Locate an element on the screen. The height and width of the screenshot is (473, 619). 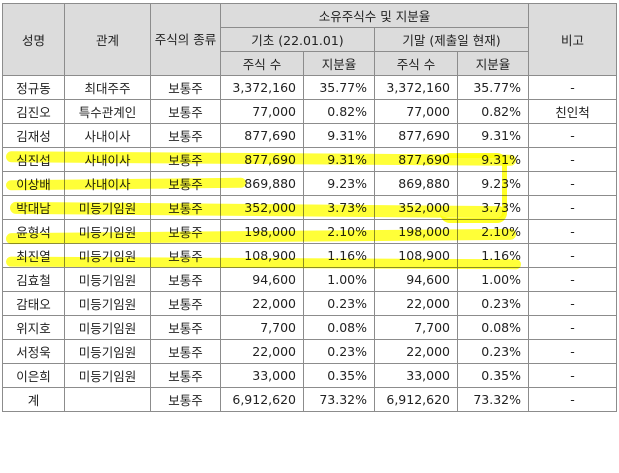
start-ratio-cell: 3.73% is located at coordinates (339, 207).